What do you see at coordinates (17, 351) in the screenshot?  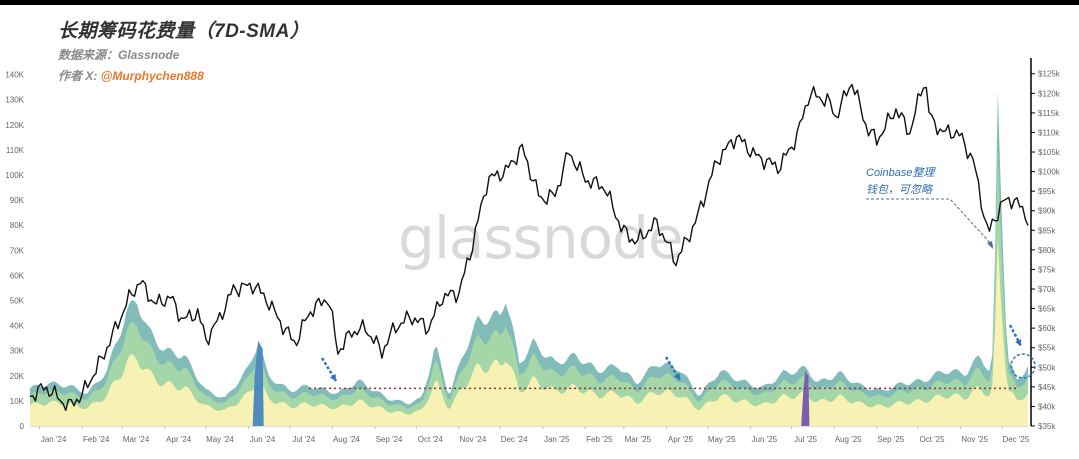 I see `y-left-tick-label: 30K` at bounding box center [17, 351].